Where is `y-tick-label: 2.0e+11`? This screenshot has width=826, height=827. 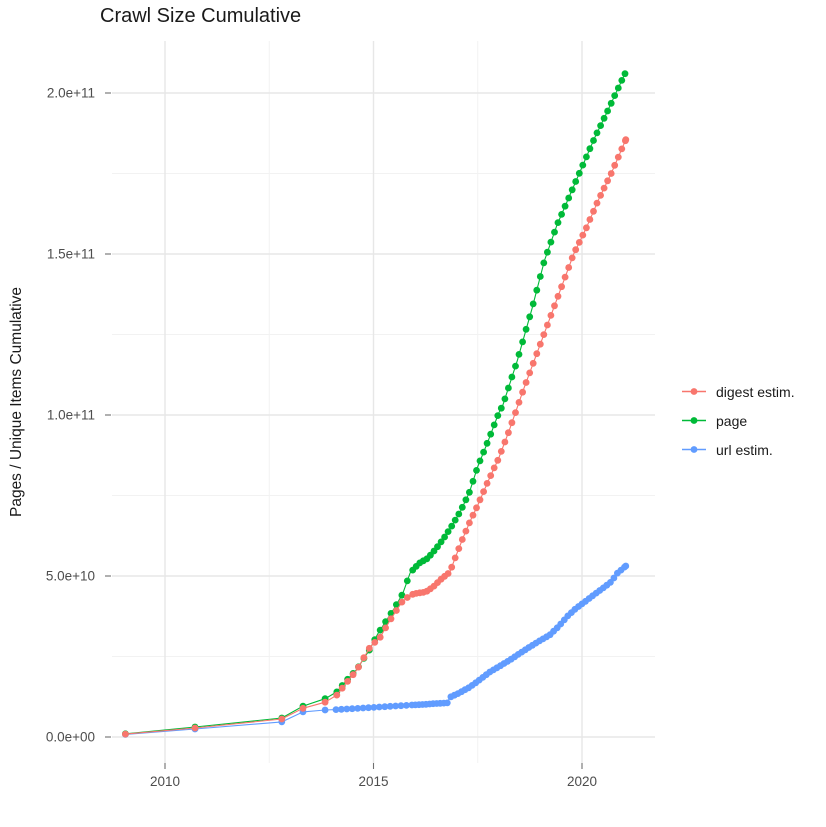 y-tick-label: 2.0e+11 is located at coordinates (71, 93).